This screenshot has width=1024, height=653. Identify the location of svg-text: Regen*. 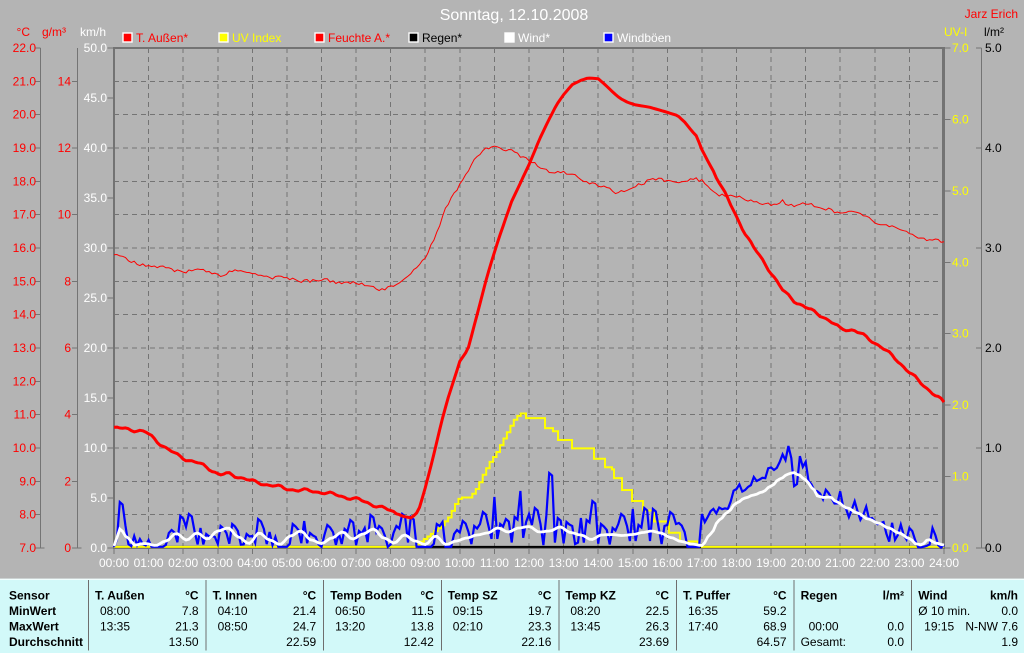
(442, 38).